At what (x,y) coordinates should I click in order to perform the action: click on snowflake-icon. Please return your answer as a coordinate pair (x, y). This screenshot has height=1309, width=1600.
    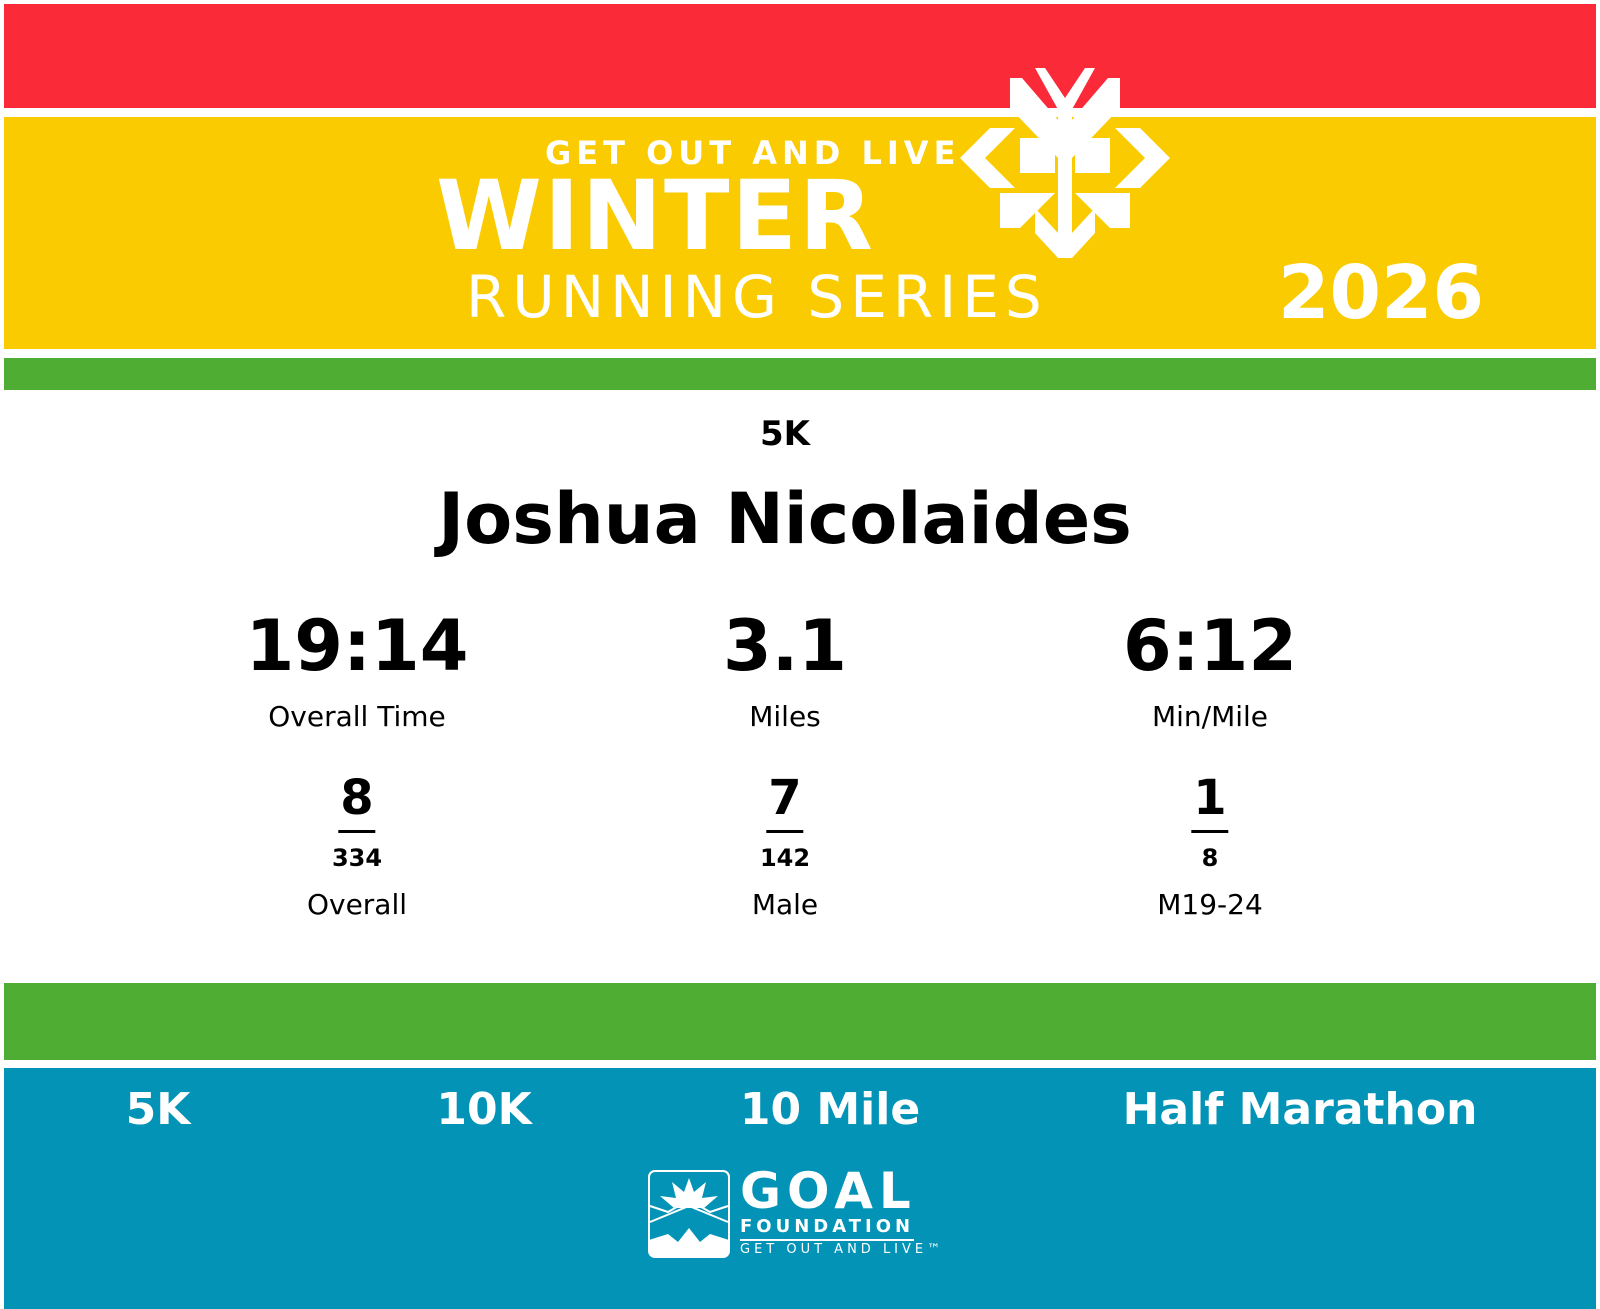
    Looking at the image, I should click on (1065, 163).